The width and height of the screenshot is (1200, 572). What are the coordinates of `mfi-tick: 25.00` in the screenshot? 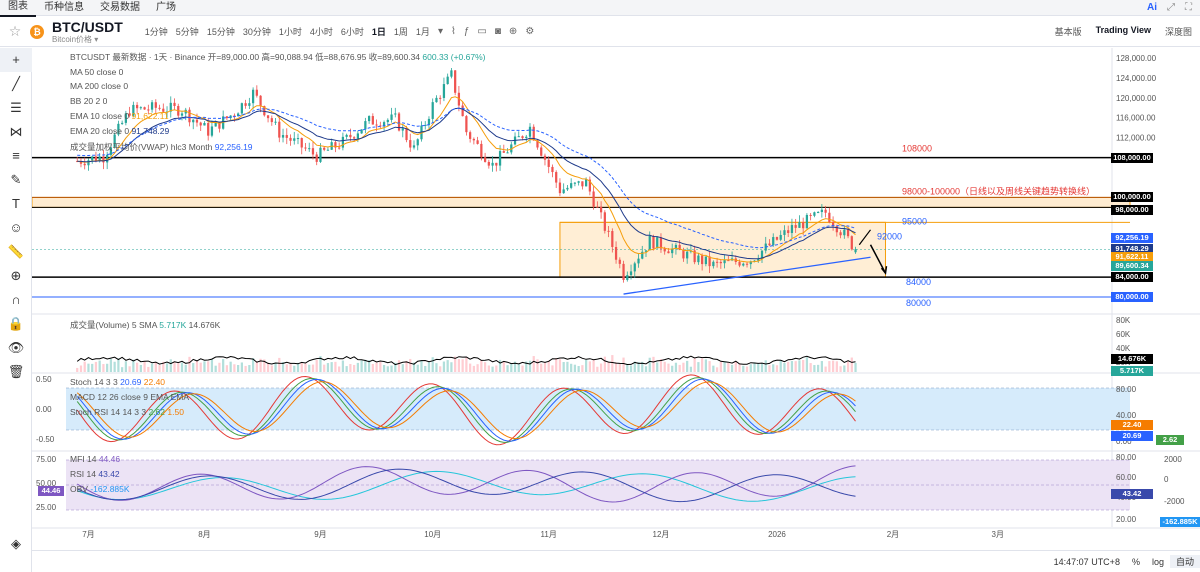 It's located at (46, 507).